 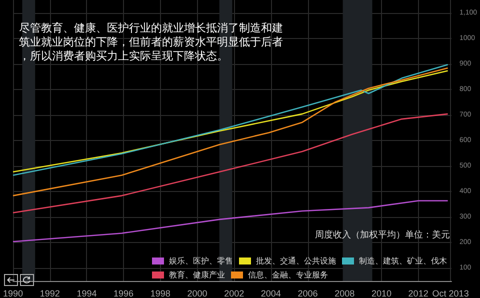 I want to click on legend-label: 娱乐、医护、零售, so click(x=201, y=261).